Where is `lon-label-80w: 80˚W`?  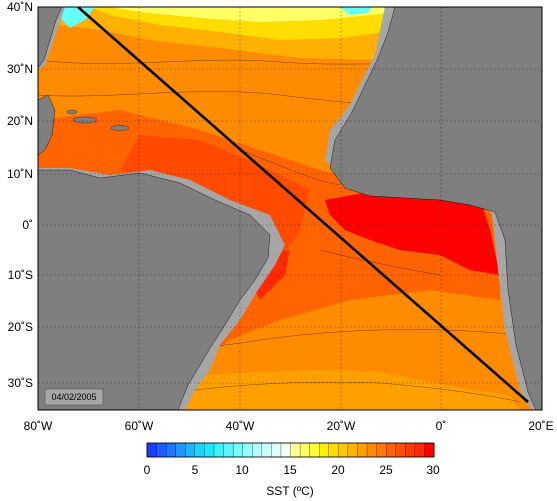
lon-label-80w: 80˚W is located at coordinates (38, 426).